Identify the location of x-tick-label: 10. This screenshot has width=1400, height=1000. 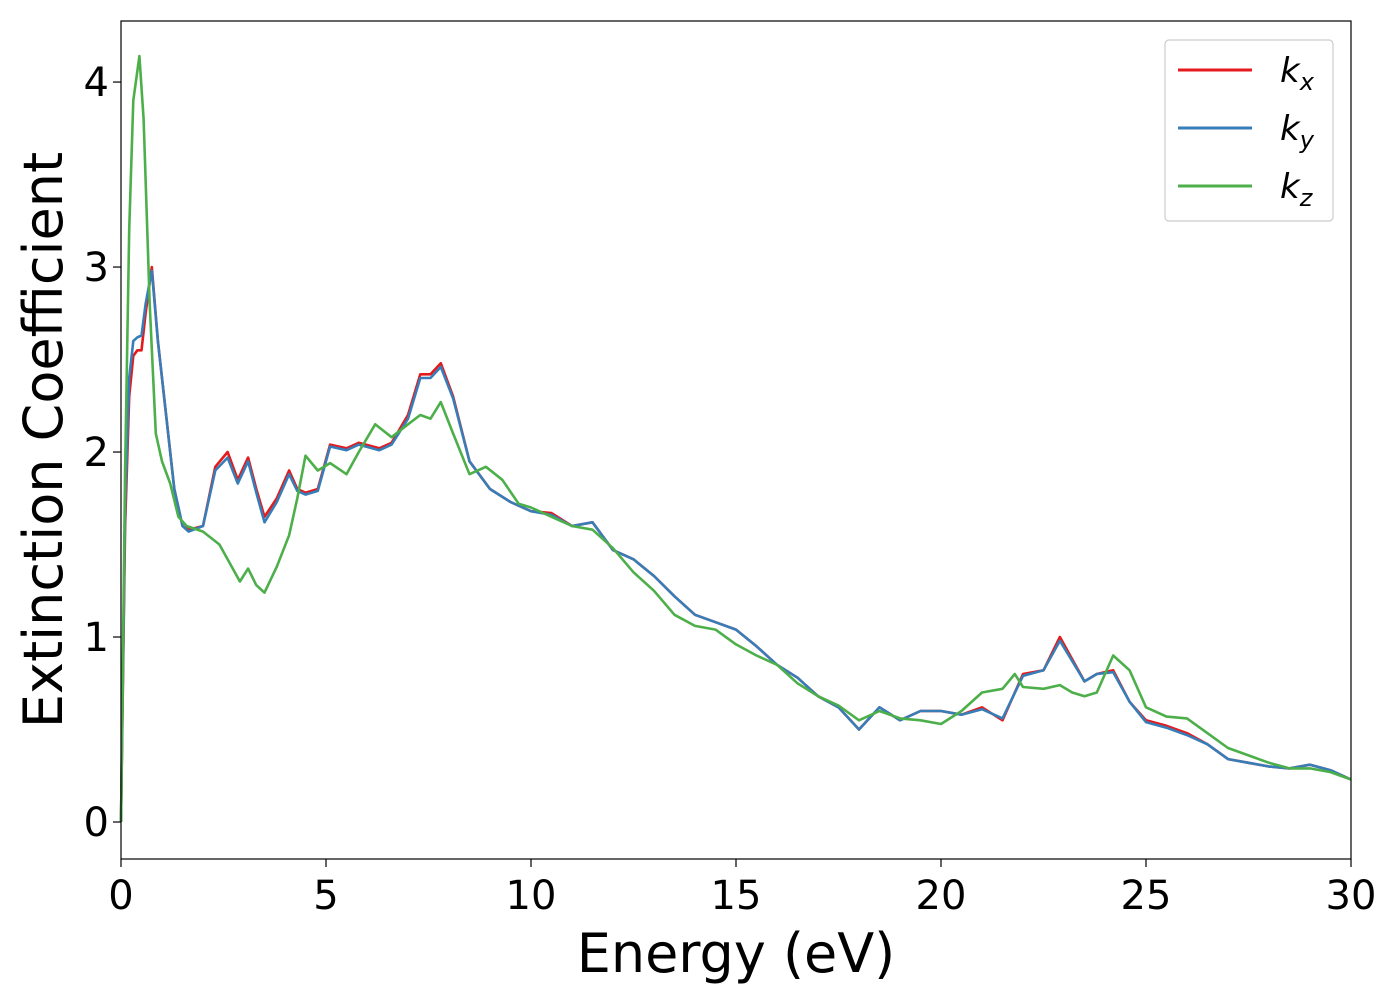
(531, 896).